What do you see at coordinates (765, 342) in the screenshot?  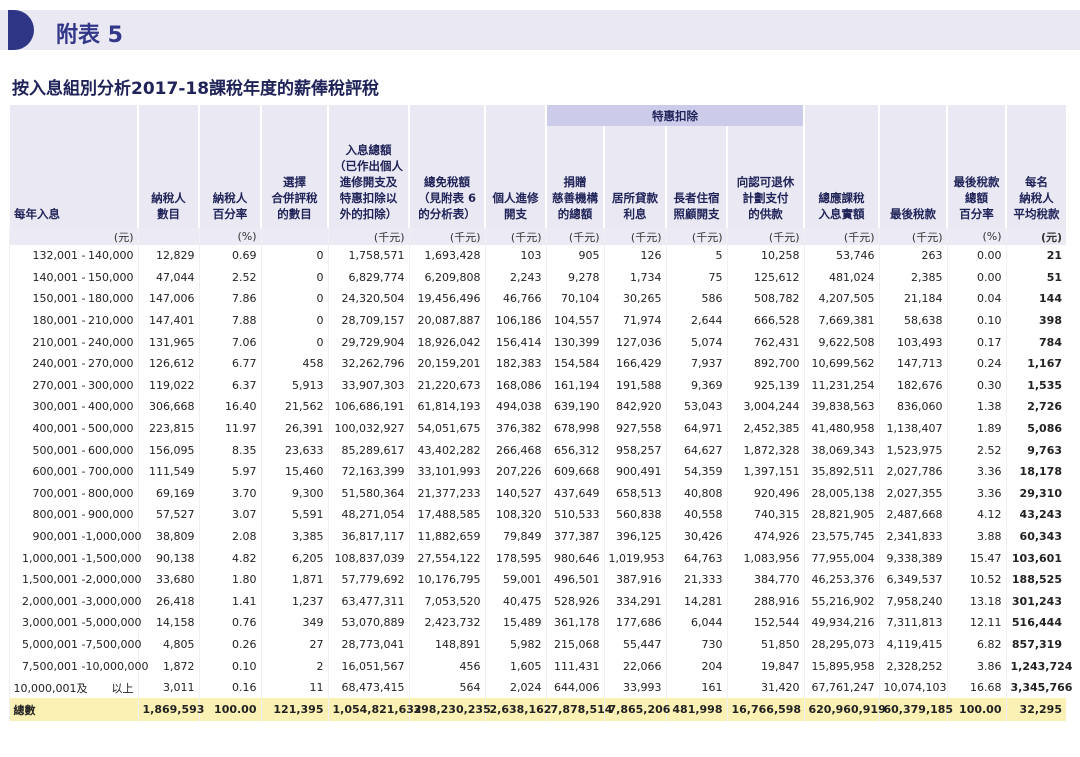 I see `cell: 762,431` at bounding box center [765, 342].